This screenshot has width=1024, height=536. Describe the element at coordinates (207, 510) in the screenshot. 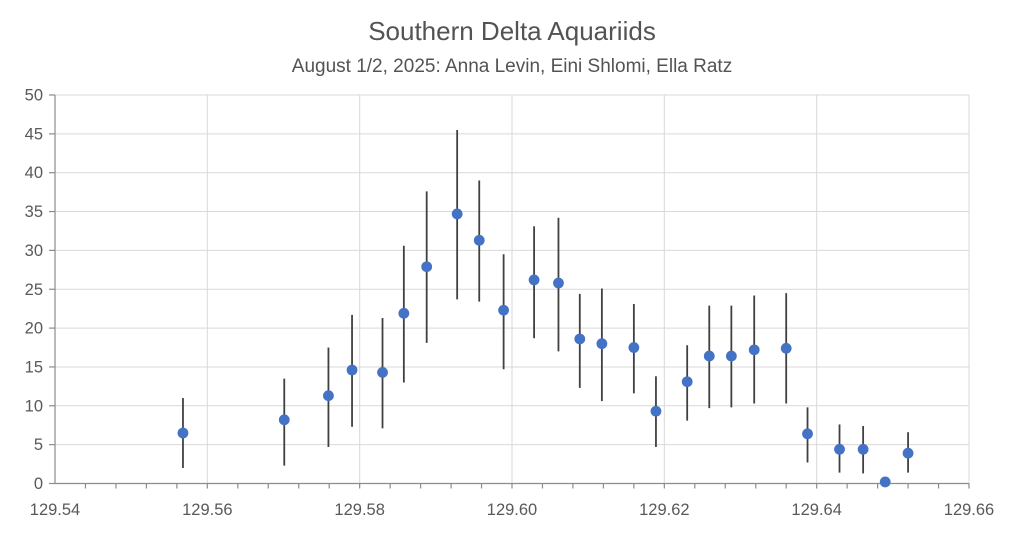

I see `x-axis-tick-label: 129.56` at that location.